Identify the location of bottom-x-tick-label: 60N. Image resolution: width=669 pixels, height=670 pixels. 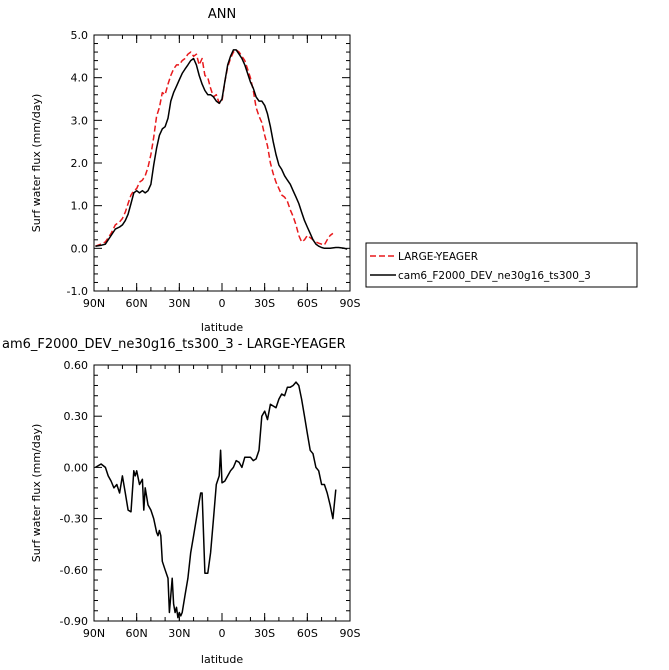
(137, 633).